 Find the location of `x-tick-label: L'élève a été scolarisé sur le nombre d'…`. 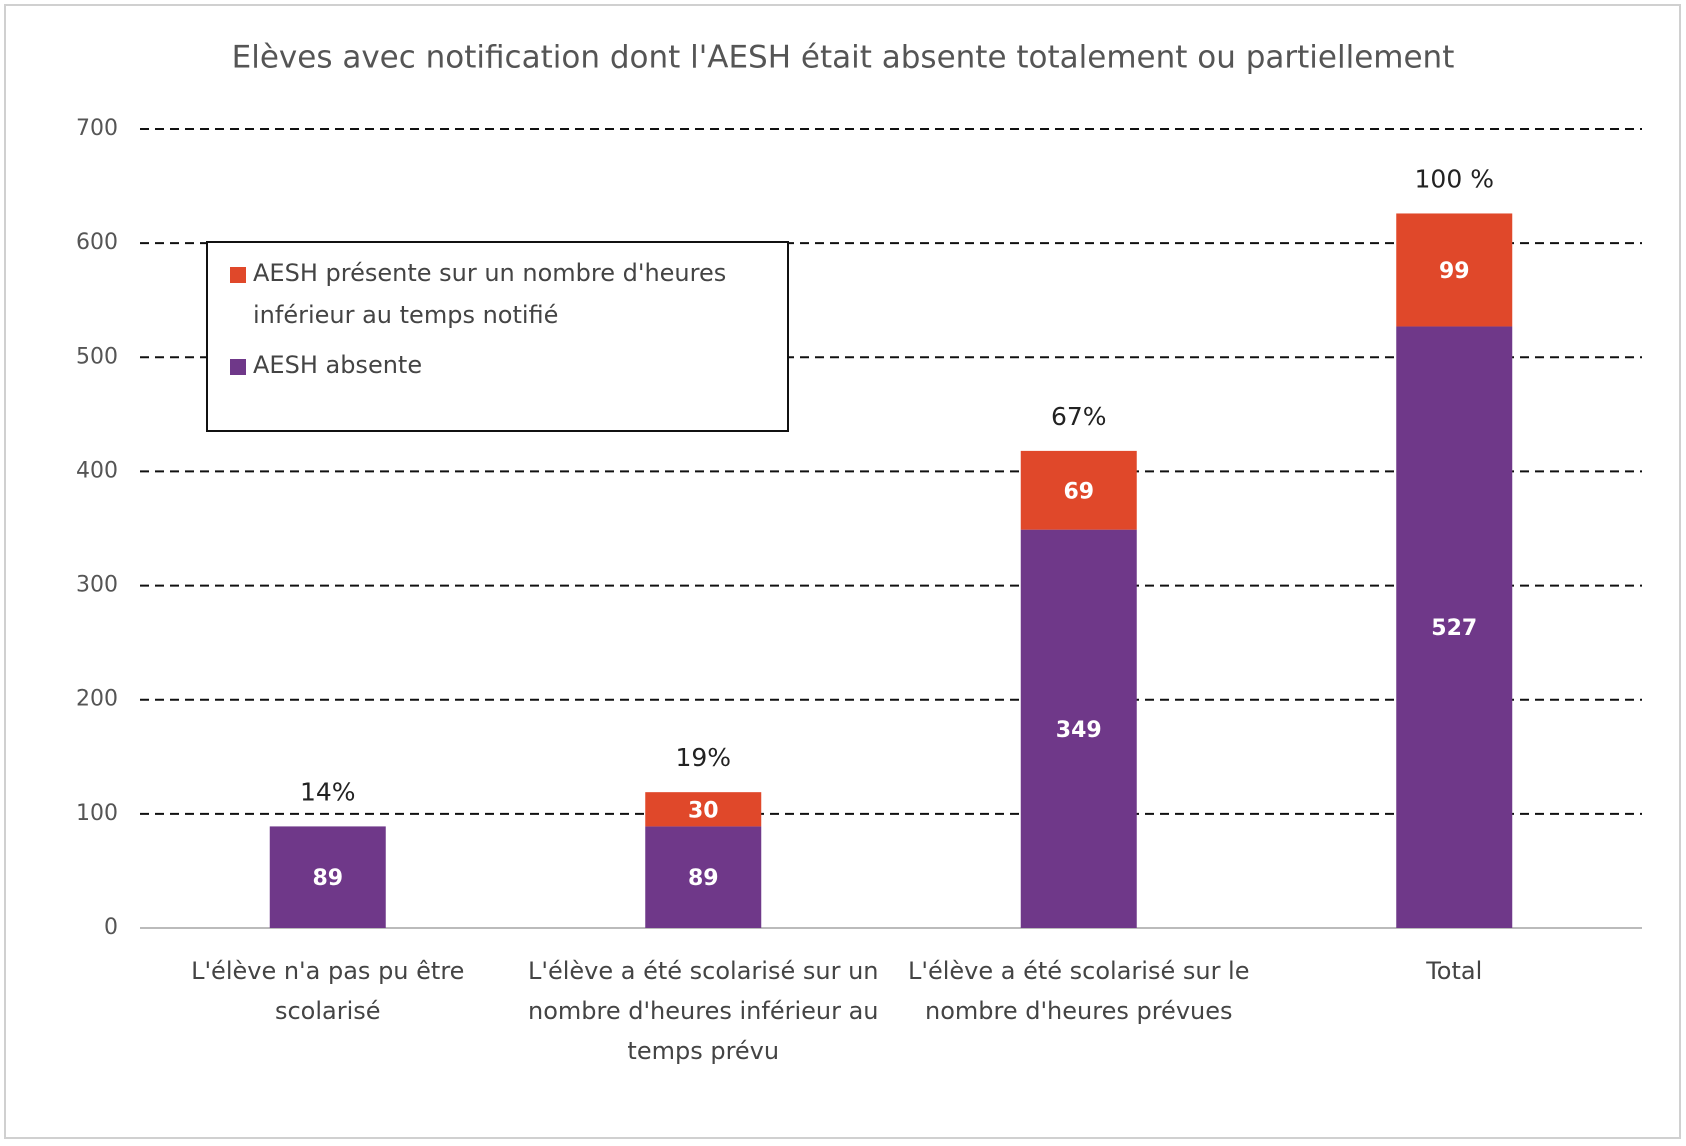

x-tick-label: L'élève a été scolarisé sur le nombre d'… is located at coordinates (1078, 991).